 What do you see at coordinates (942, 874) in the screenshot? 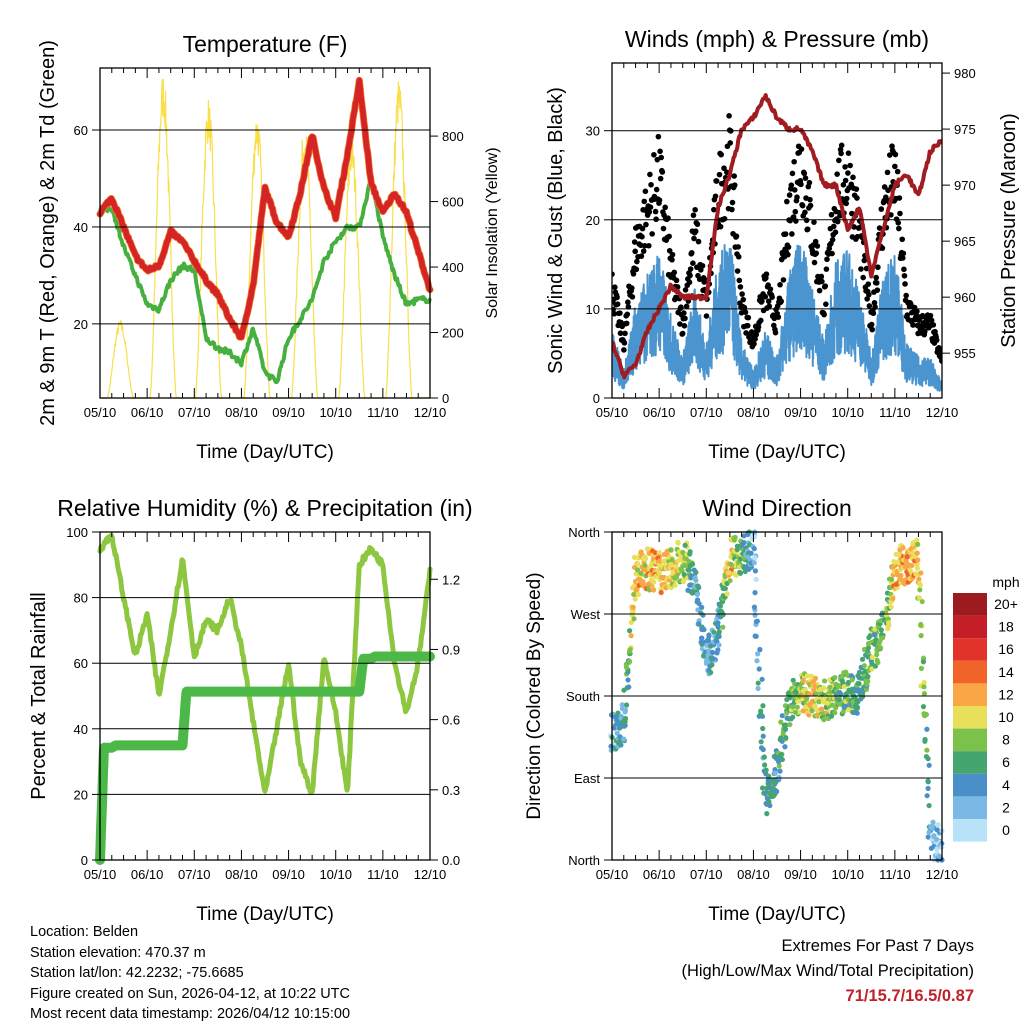
I see `x-tick-label: 12/10` at bounding box center [942, 874].